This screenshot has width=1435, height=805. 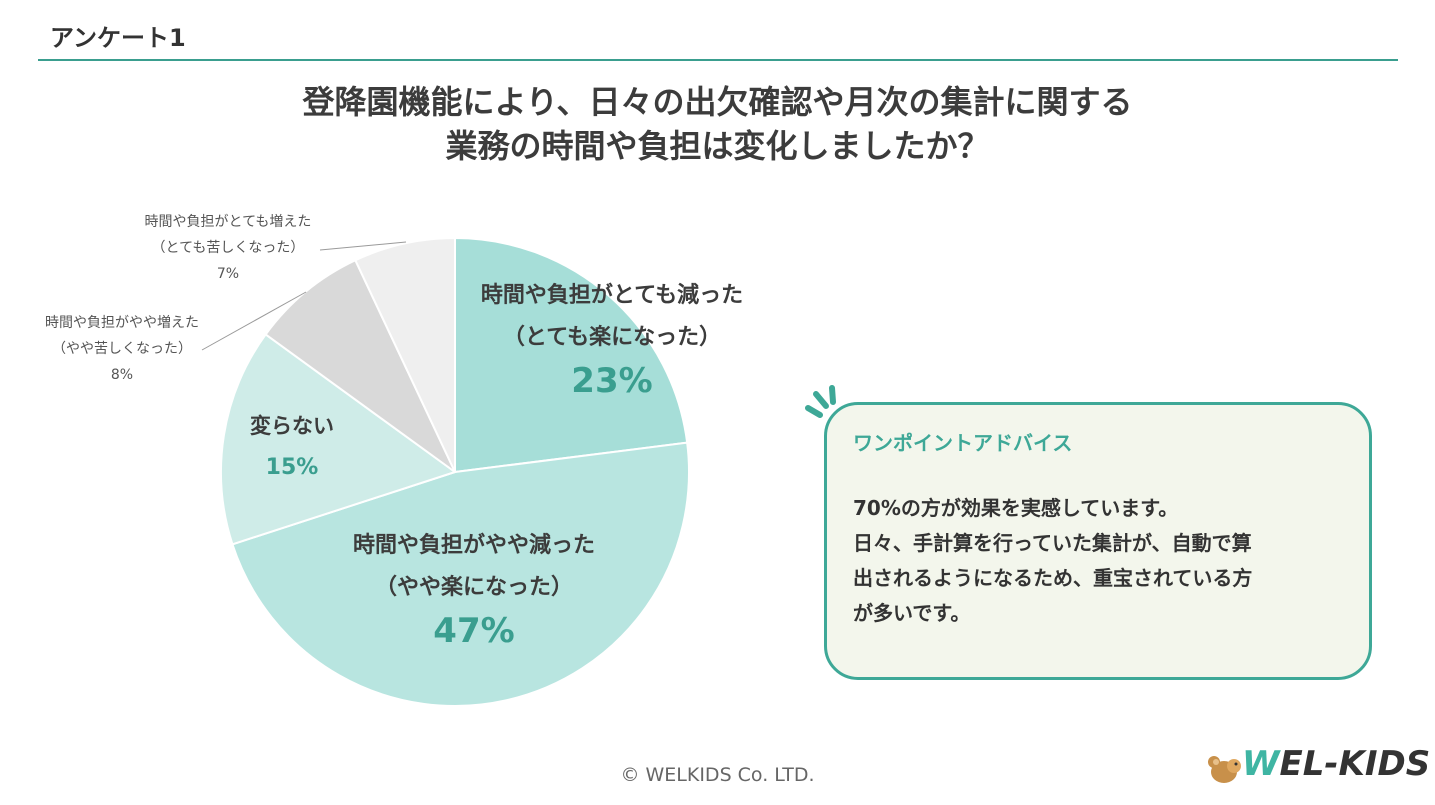 I want to click on logo-w: W, so click(x=1261, y=764).